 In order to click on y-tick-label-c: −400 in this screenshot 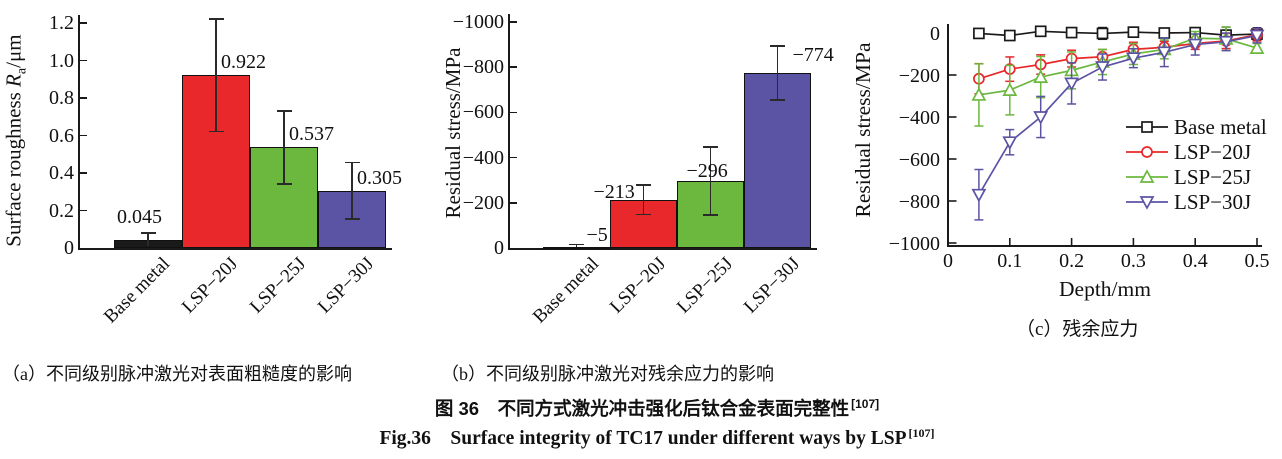, I will do `click(919, 118)`.